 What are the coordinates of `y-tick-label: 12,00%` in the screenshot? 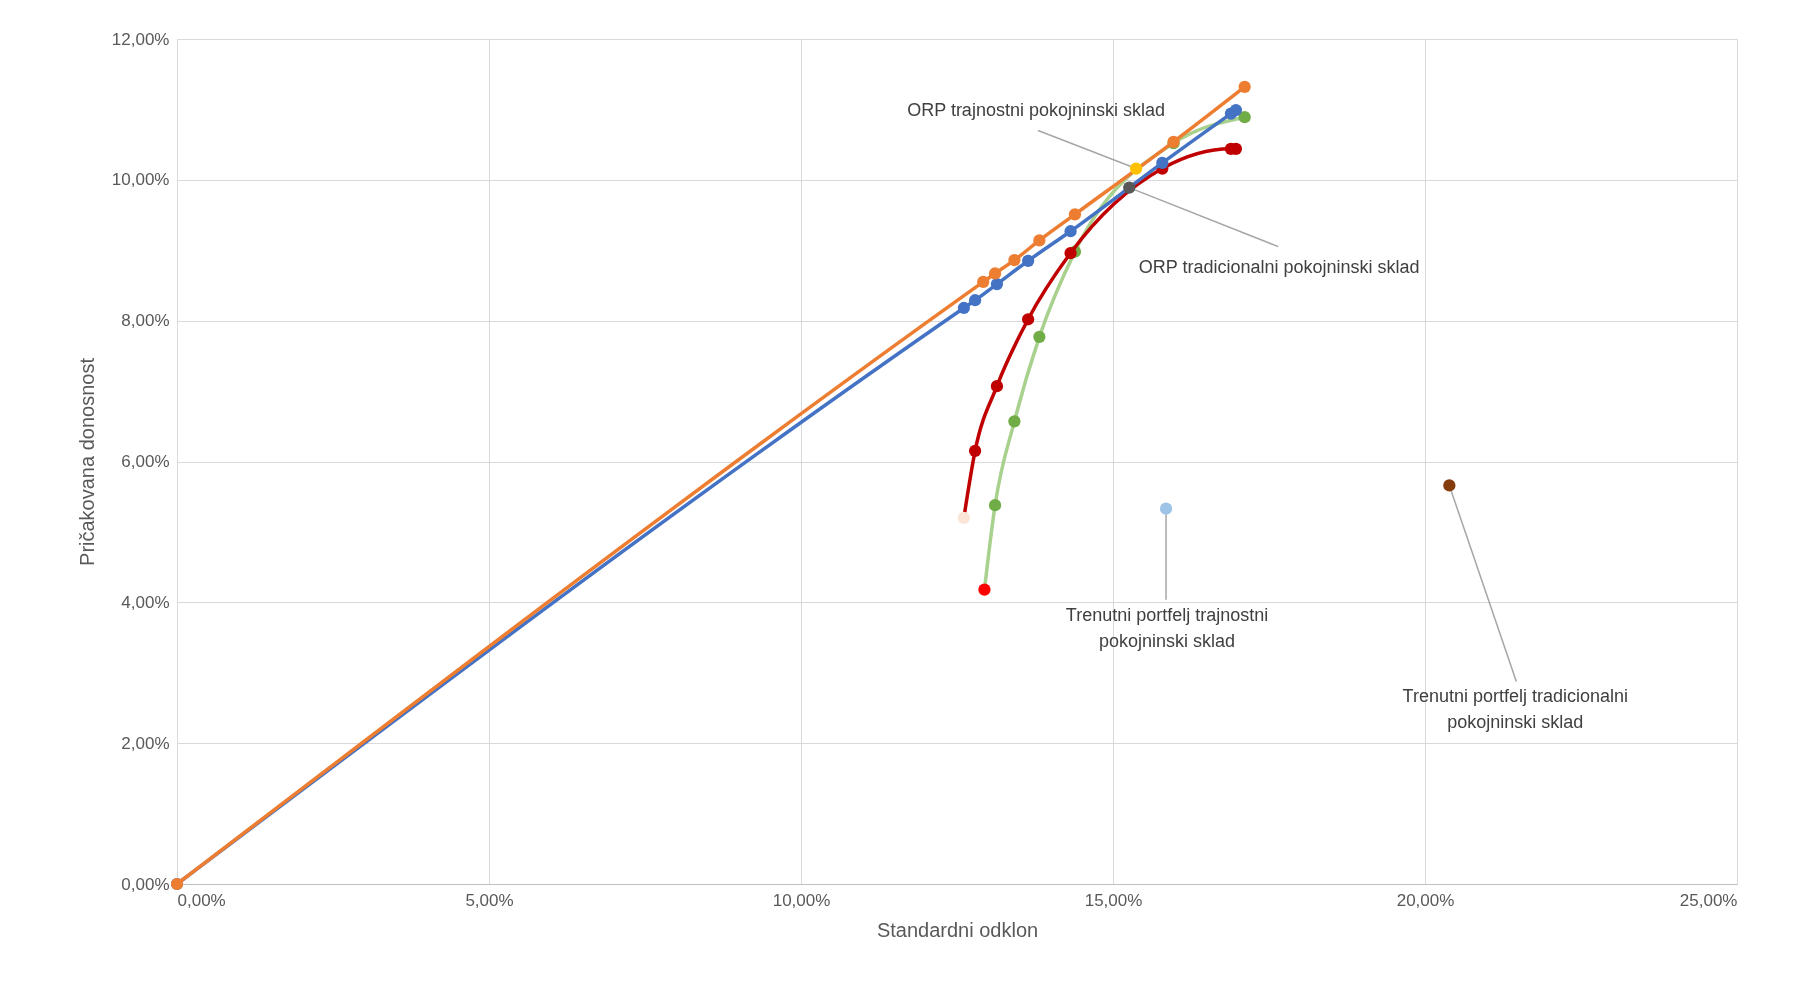 It's located at (140, 39).